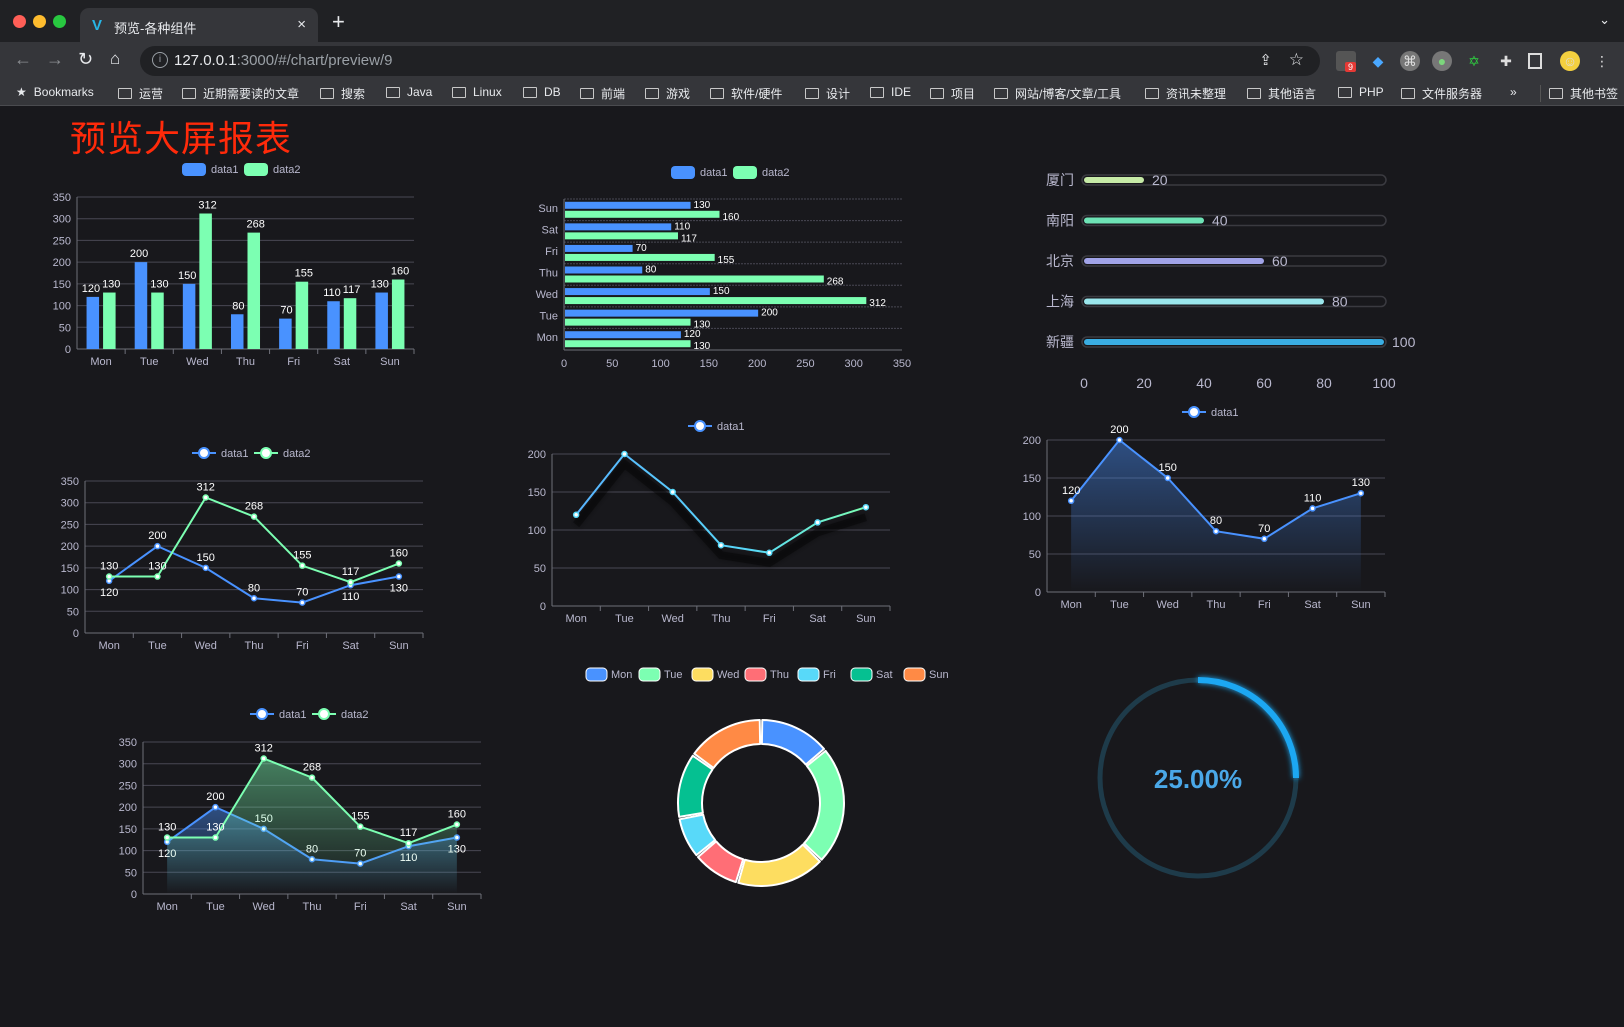  Describe the element at coordinates (678, 94) in the screenshot. I see `bookmark-folder-label: 游戏` at that location.